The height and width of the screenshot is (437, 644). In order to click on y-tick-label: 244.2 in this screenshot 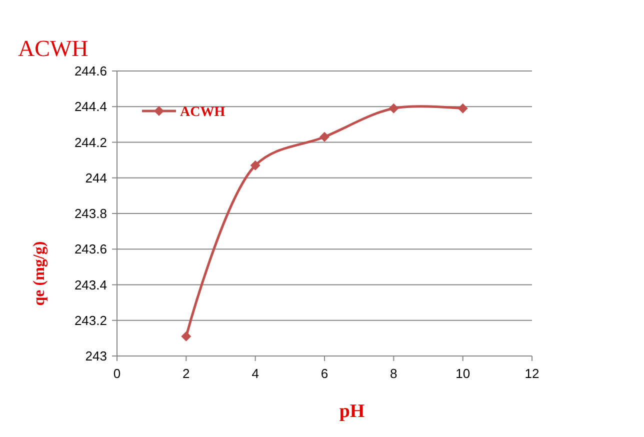, I will do `click(90, 142)`.